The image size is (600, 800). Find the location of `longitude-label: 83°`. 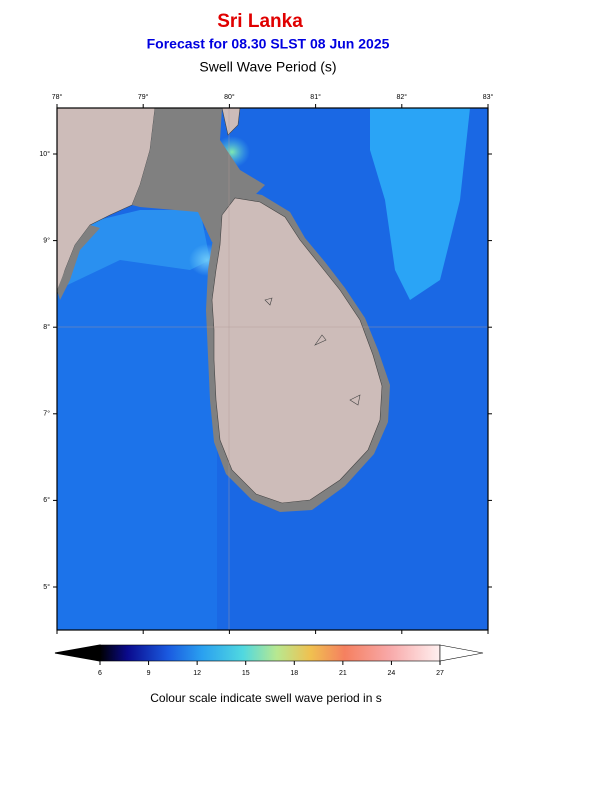

longitude-label: 83° is located at coordinates (488, 97).